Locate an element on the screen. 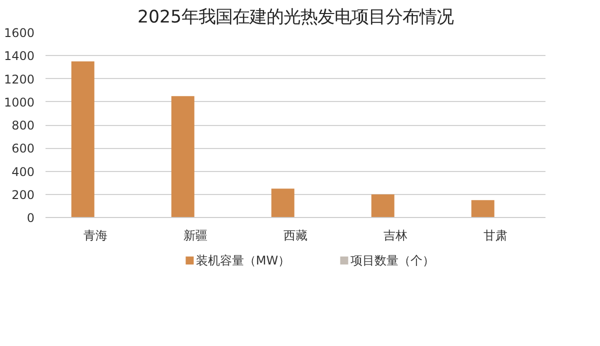 This screenshot has width=600, height=346. y-tick-label: 800 is located at coordinates (23, 125).